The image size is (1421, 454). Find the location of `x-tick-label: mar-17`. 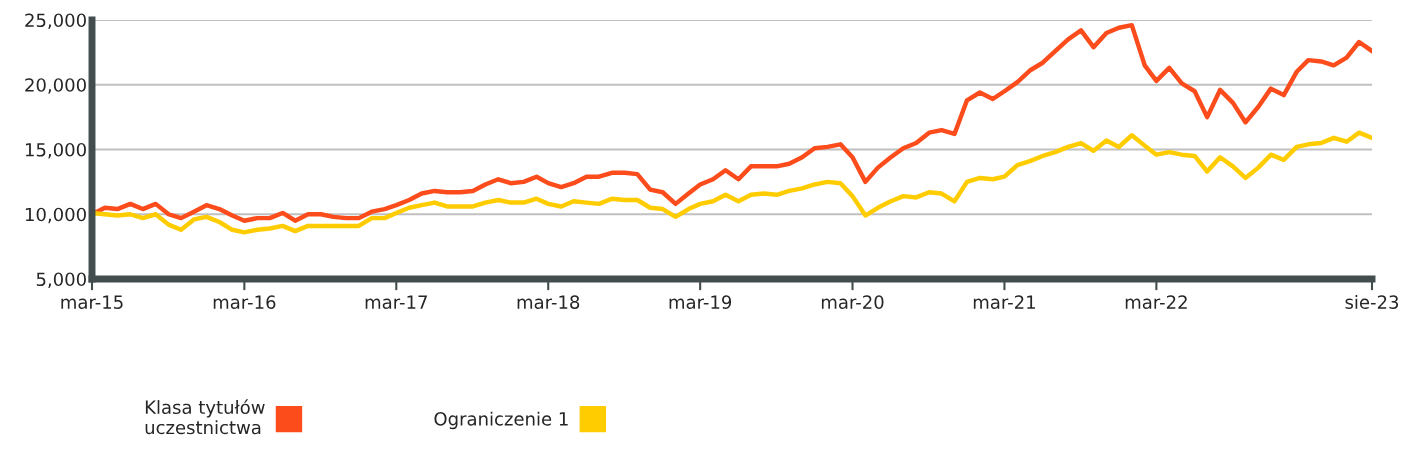

x-tick-label: mar-17 is located at coordinates (396, 302).